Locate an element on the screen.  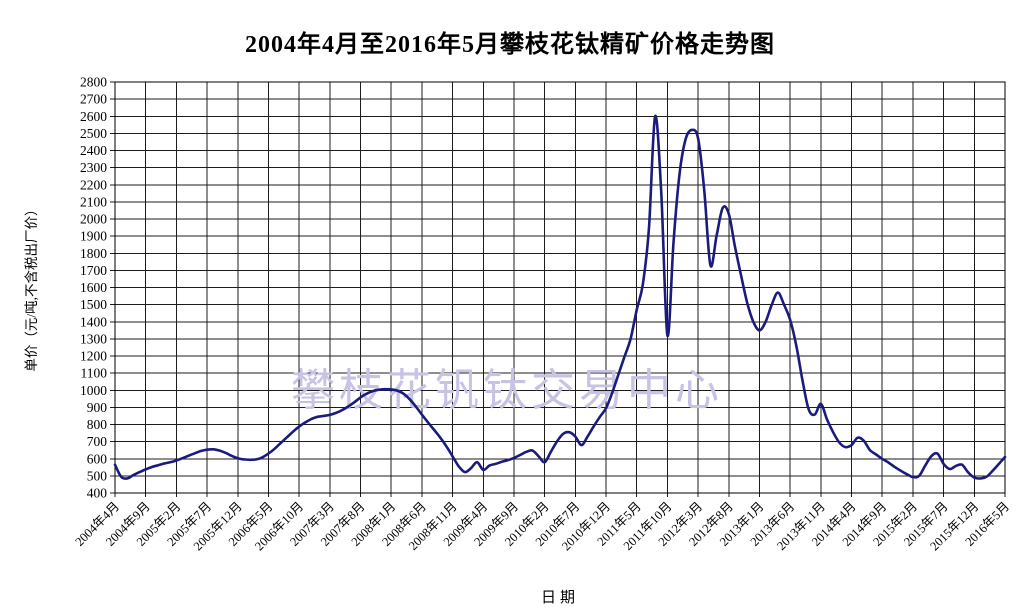
x-tick-label: 2013年11月 is located at coordinates (801, 526).